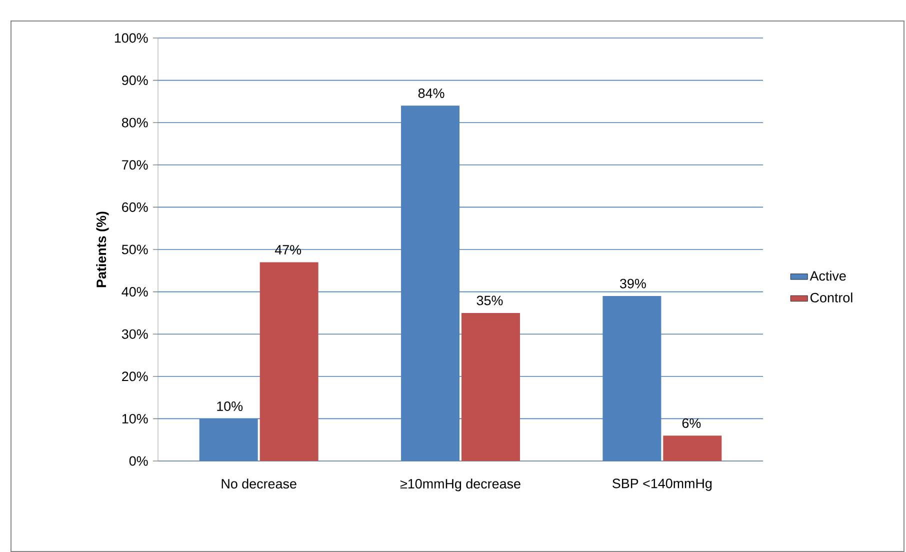  I want to click on data-label: 47%, so click(288, 250).